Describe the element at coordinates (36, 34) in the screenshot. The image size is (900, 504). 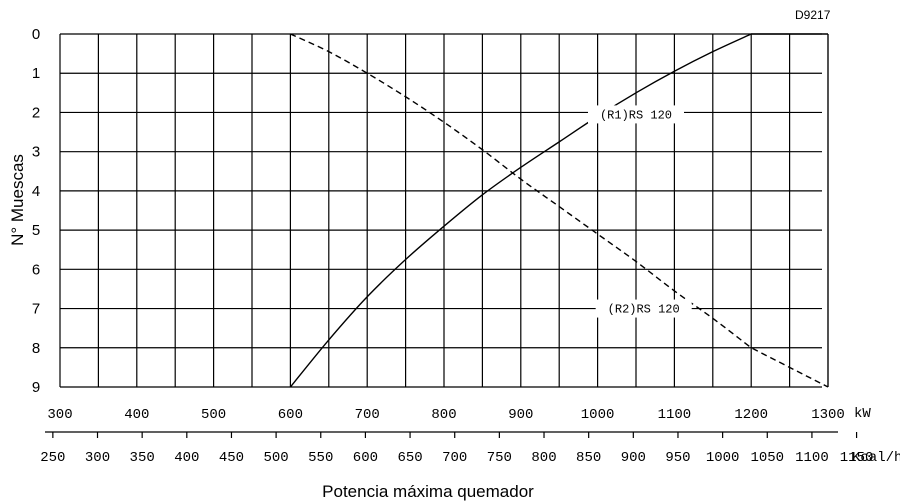
I see `y-tick-label: 0` at that location.